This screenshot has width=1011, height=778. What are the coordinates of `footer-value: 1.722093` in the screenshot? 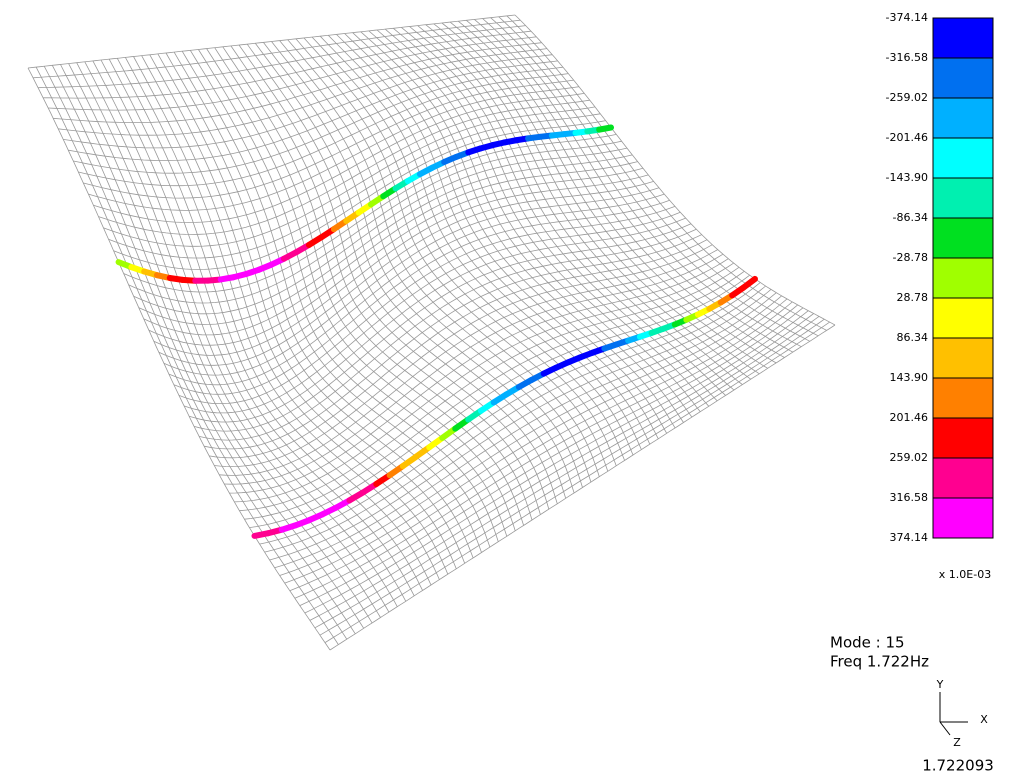 It's located at (958, 766).